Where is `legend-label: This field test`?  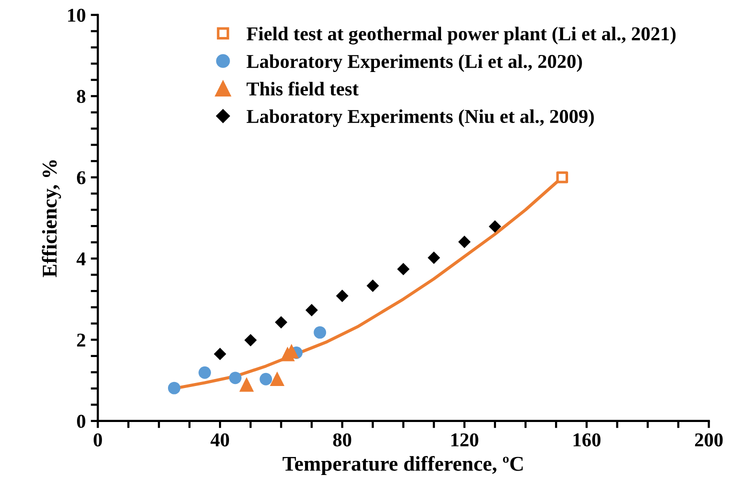 legend-label: This field test is located at coordinates (302, 89).